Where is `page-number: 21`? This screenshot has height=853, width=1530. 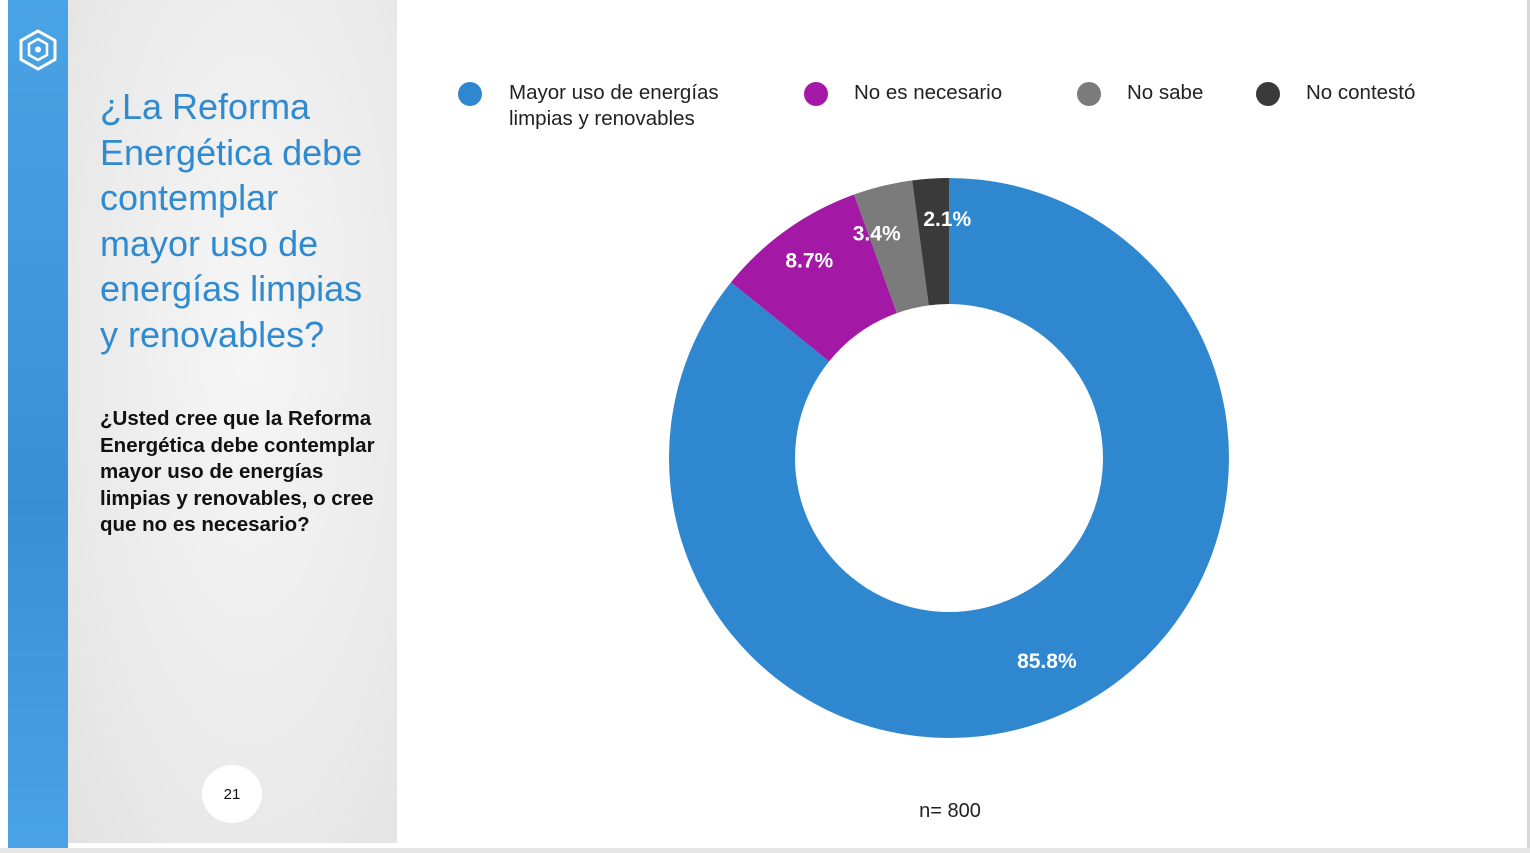
page-number: 21 is located at coordinates (232, 794).